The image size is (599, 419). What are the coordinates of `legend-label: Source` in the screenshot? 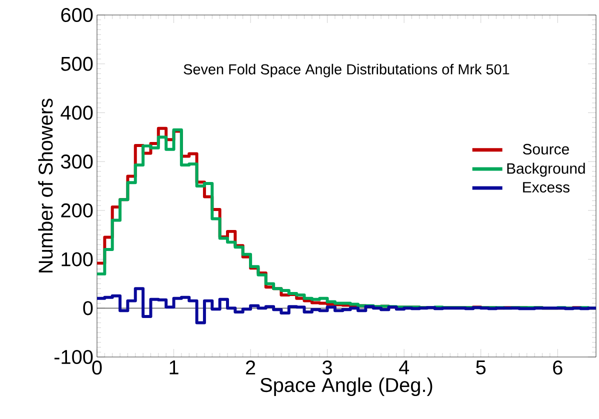 It's located at (545, 149).